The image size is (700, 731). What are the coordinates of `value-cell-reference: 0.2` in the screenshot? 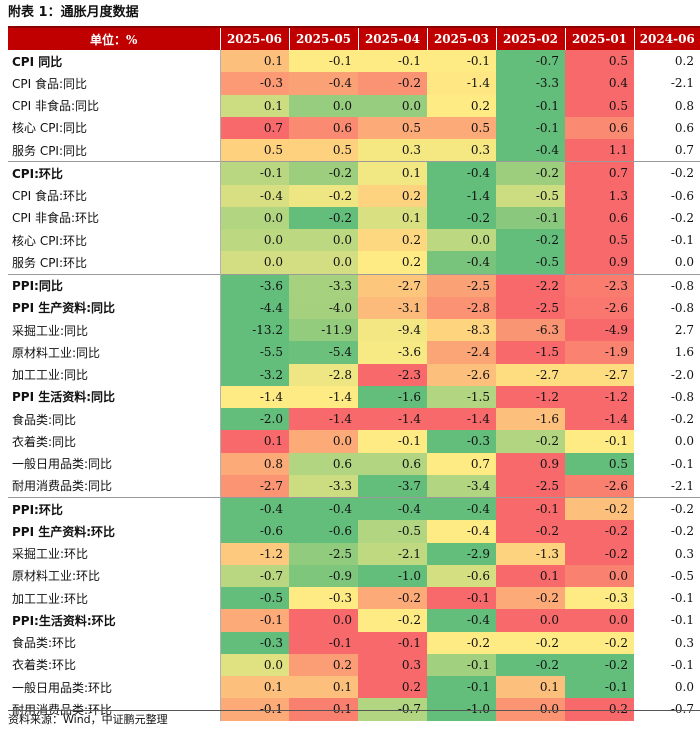 It's located at (667, 61).